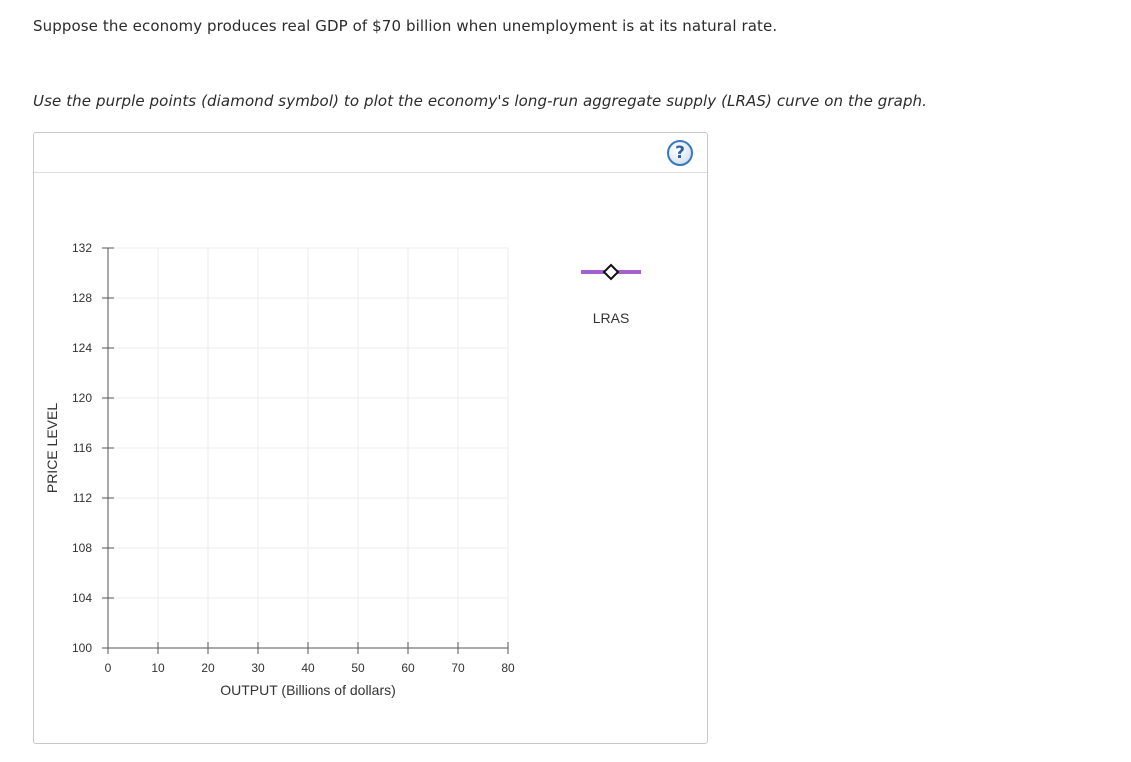 This screenshot has width=1131, height=762. What do you see at coordinates (370, 172) in the screenshot?
I see `panel-divider` at bounding box center [370, 172].